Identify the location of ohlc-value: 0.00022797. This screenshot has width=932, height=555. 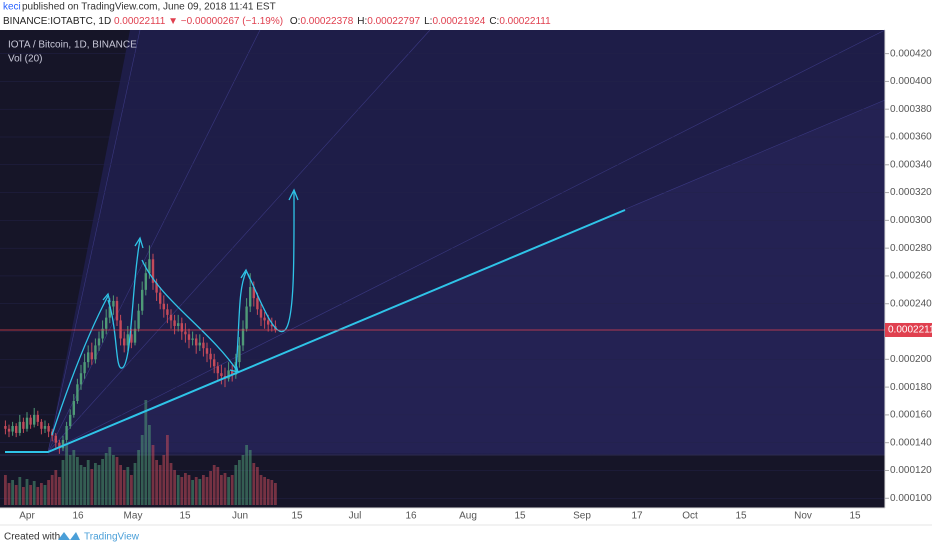
(393, 21).